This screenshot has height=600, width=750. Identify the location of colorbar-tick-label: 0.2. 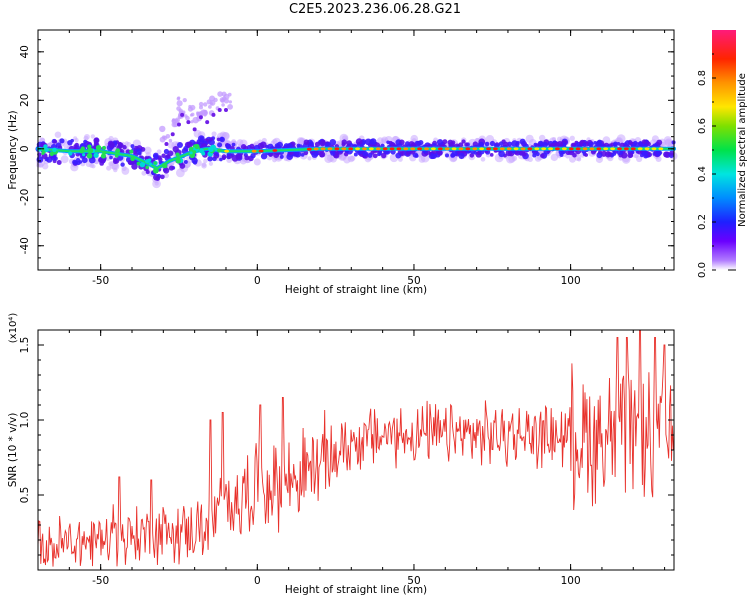
(702, 222).